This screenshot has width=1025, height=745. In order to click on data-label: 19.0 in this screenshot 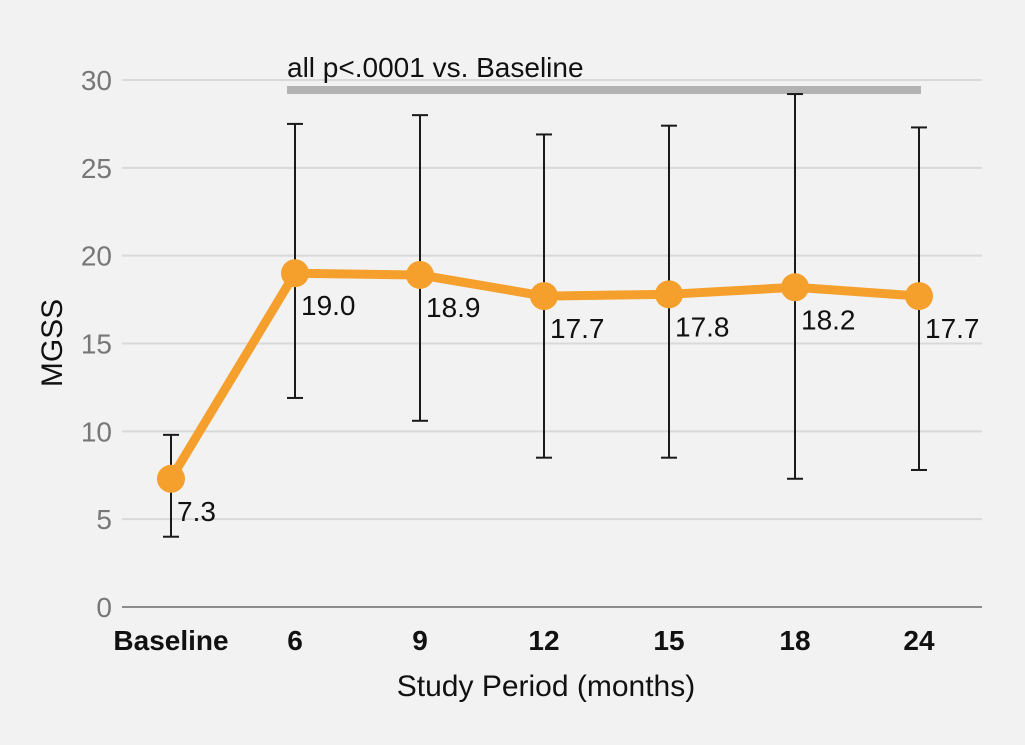, I will do `click(328, 305)`.